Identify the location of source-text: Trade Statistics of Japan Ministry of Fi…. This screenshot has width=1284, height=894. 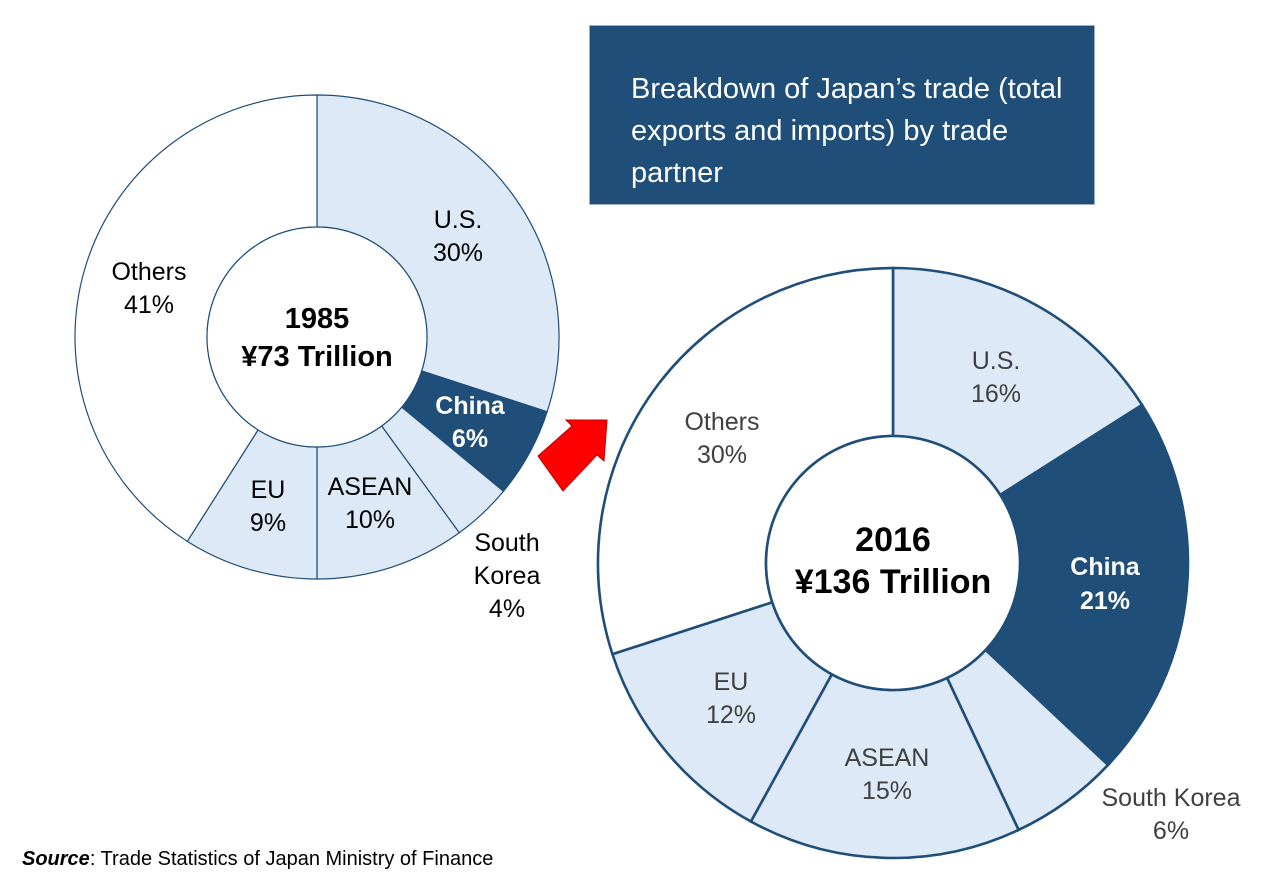
(294, 859).